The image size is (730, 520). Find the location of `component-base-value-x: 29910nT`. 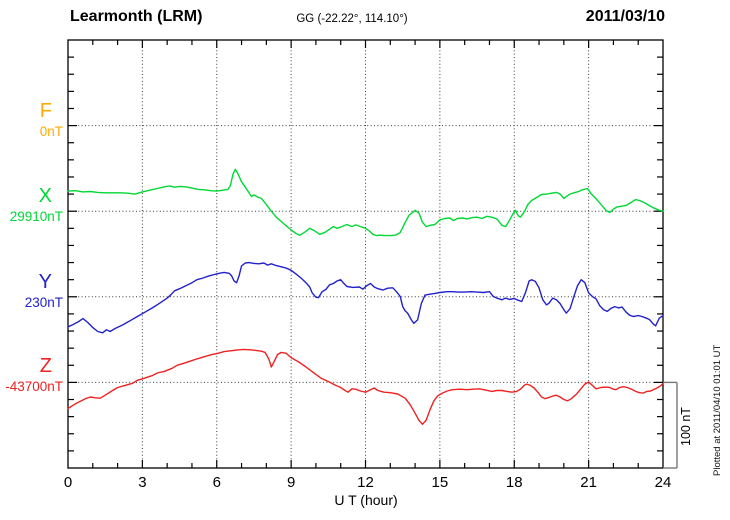

component-base-value-x: 29910nT is located at coordinates (36, 216).